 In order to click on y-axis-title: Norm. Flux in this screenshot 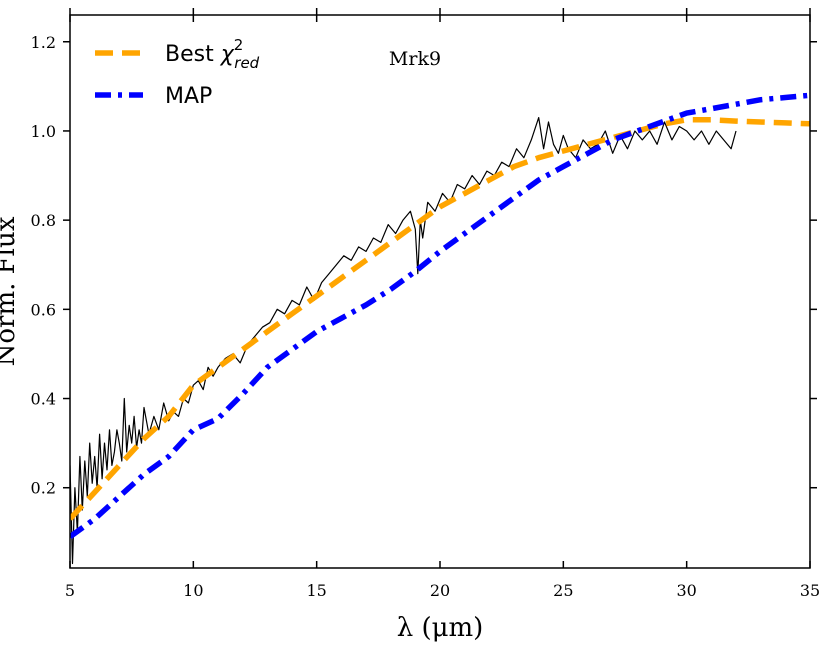, I will do `click(10, 291)`.